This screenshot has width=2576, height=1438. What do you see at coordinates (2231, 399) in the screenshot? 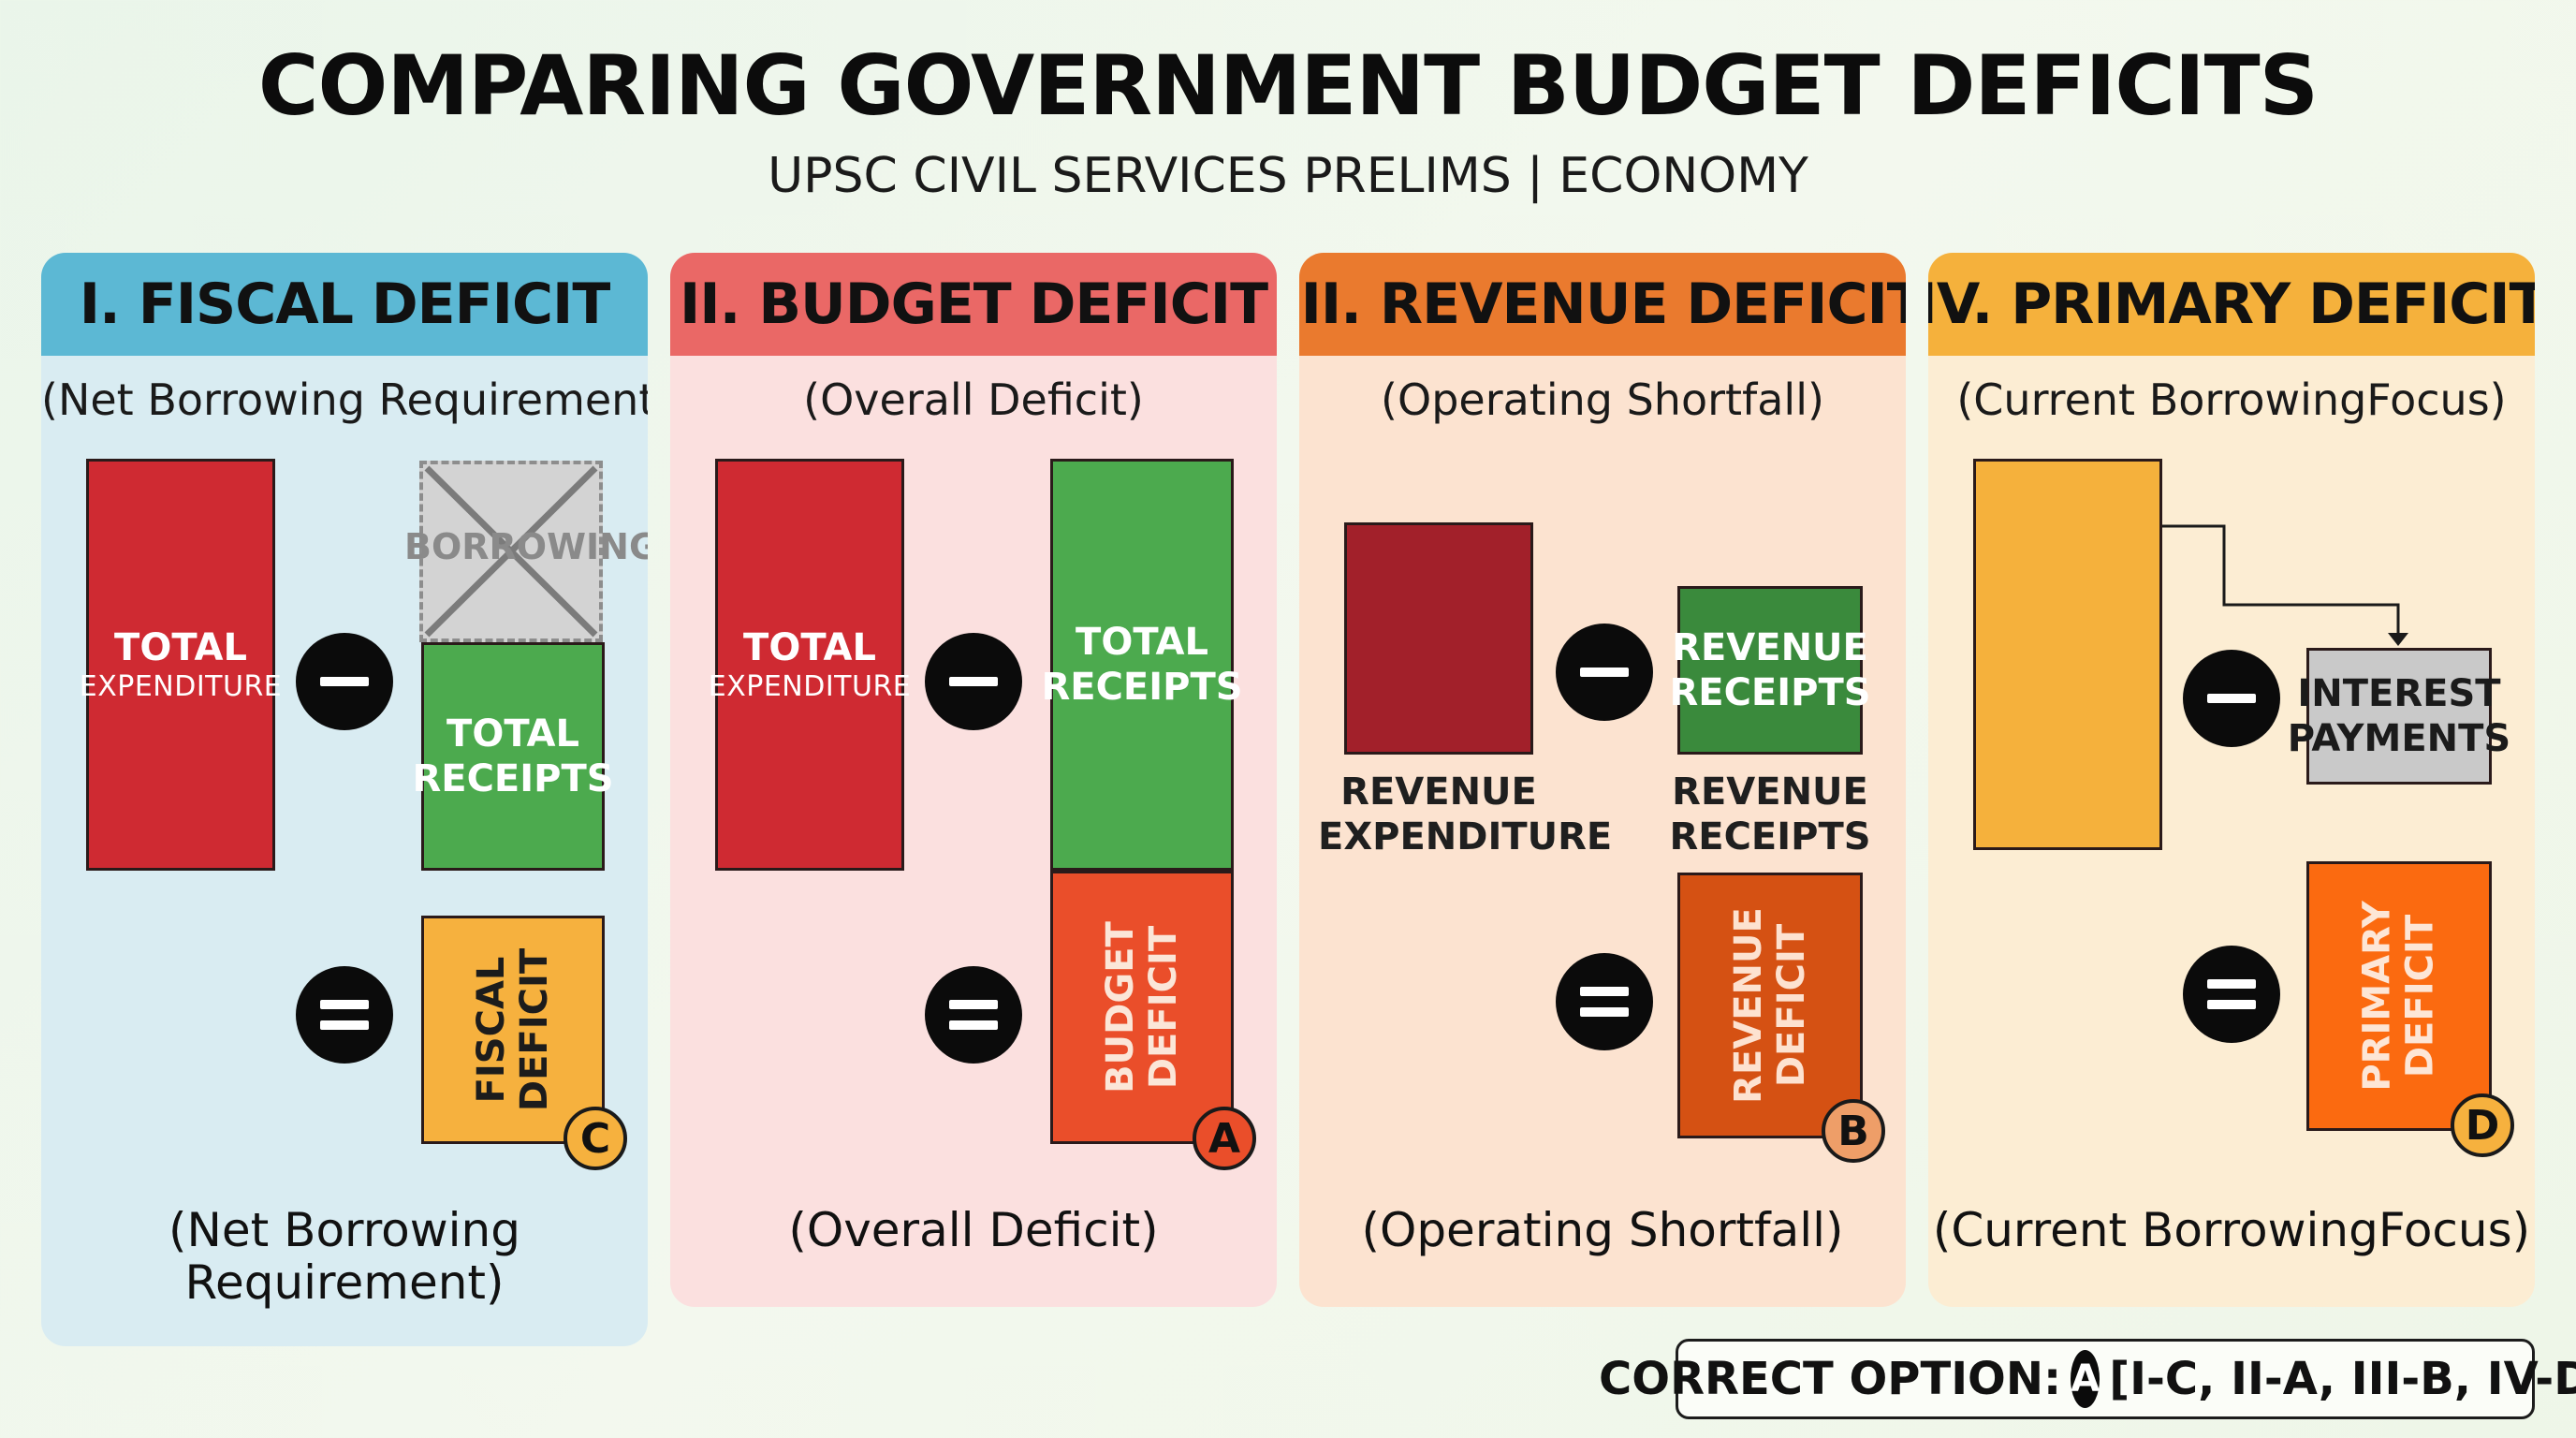
I see `panel-subheading: (Current BorrowingFocus)` at bounding box center [2231, 399].